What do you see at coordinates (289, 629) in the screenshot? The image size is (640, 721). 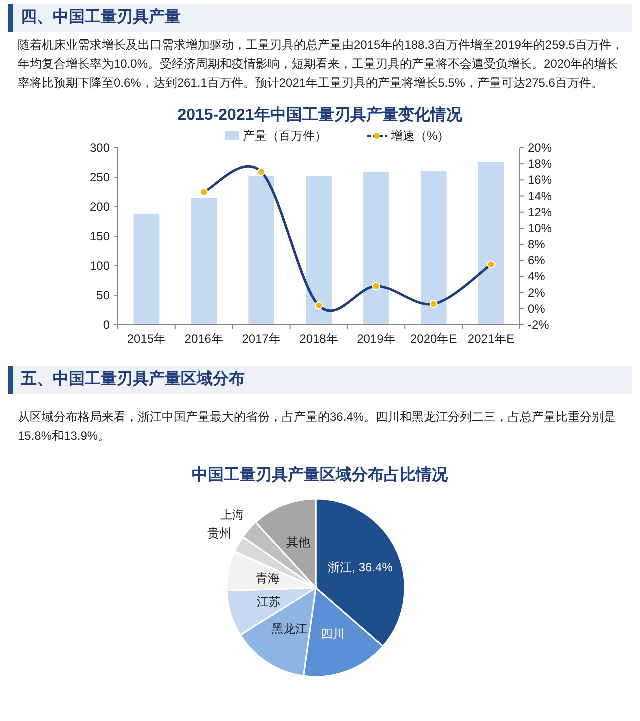 I see `slice-label: 黑龙江` at bounding box center [289, 629].